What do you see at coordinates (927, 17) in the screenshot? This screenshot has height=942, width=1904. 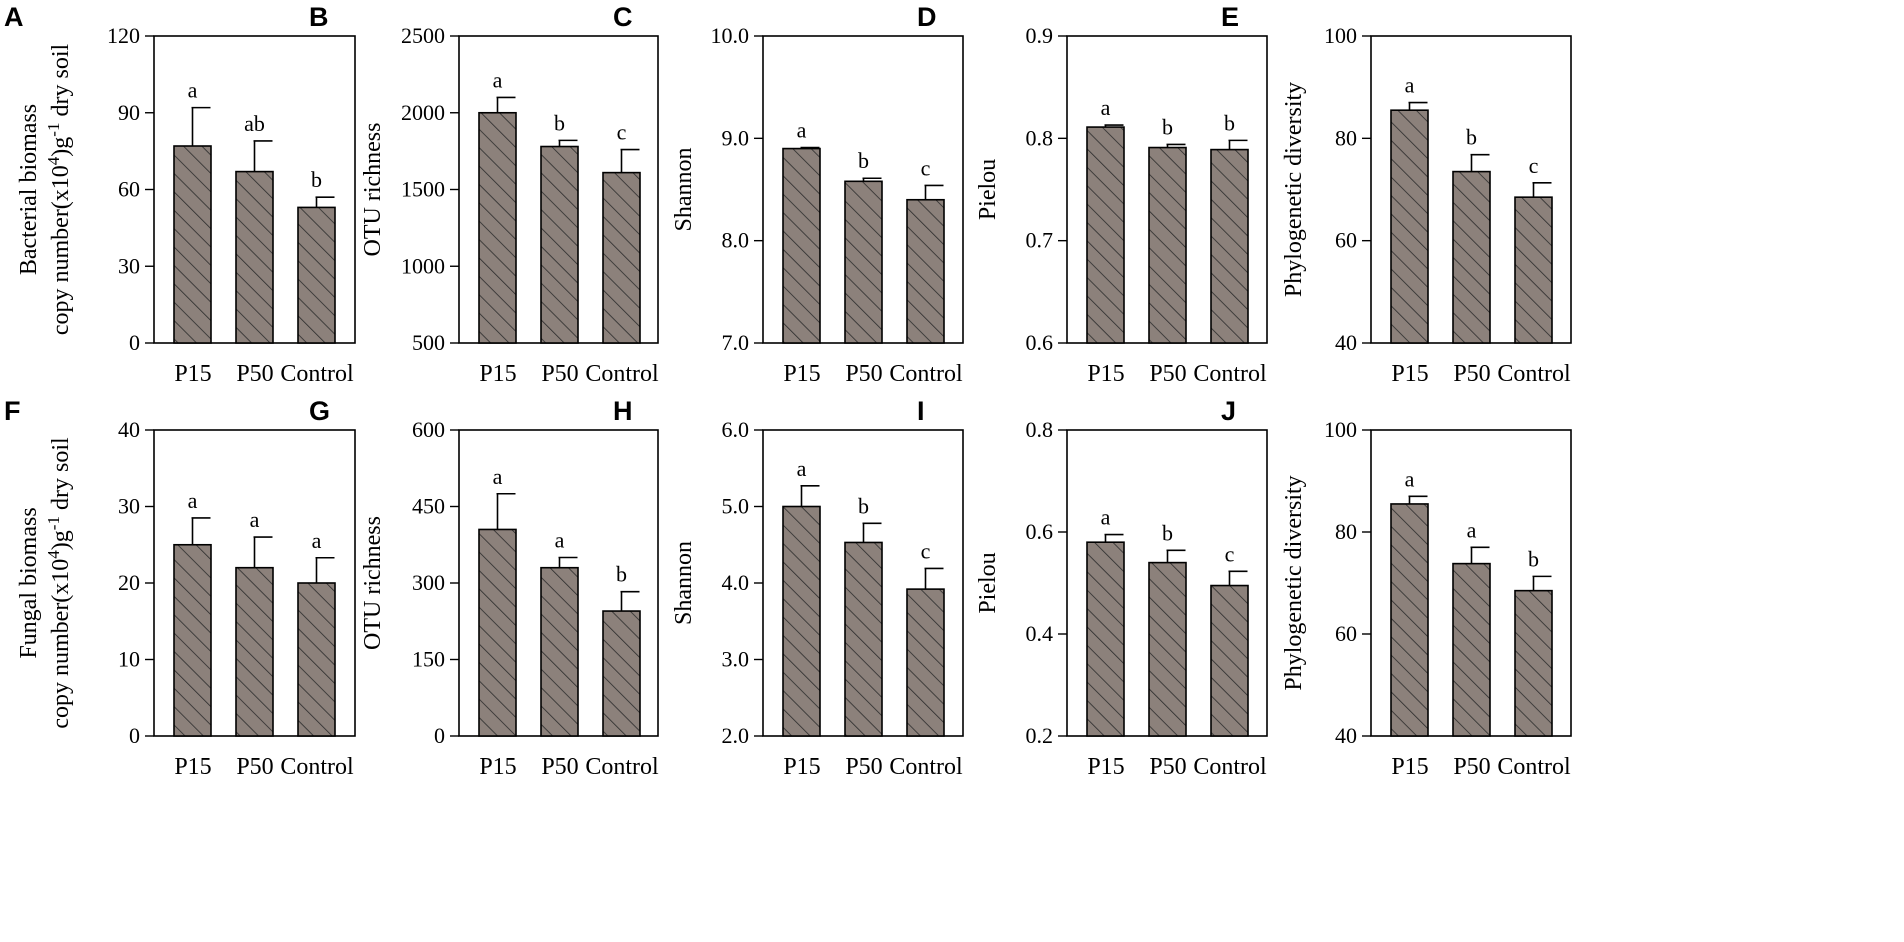 I see `panel-letter: D` at bounding box center [927, 17].